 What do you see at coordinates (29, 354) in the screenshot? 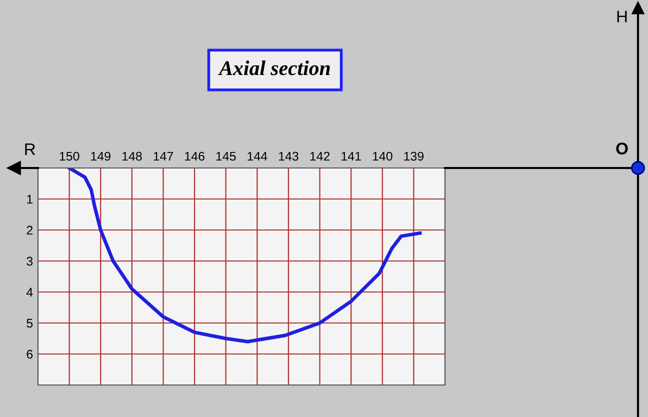
I see `y-tick-label: 6` at bounding box center [29, 354].